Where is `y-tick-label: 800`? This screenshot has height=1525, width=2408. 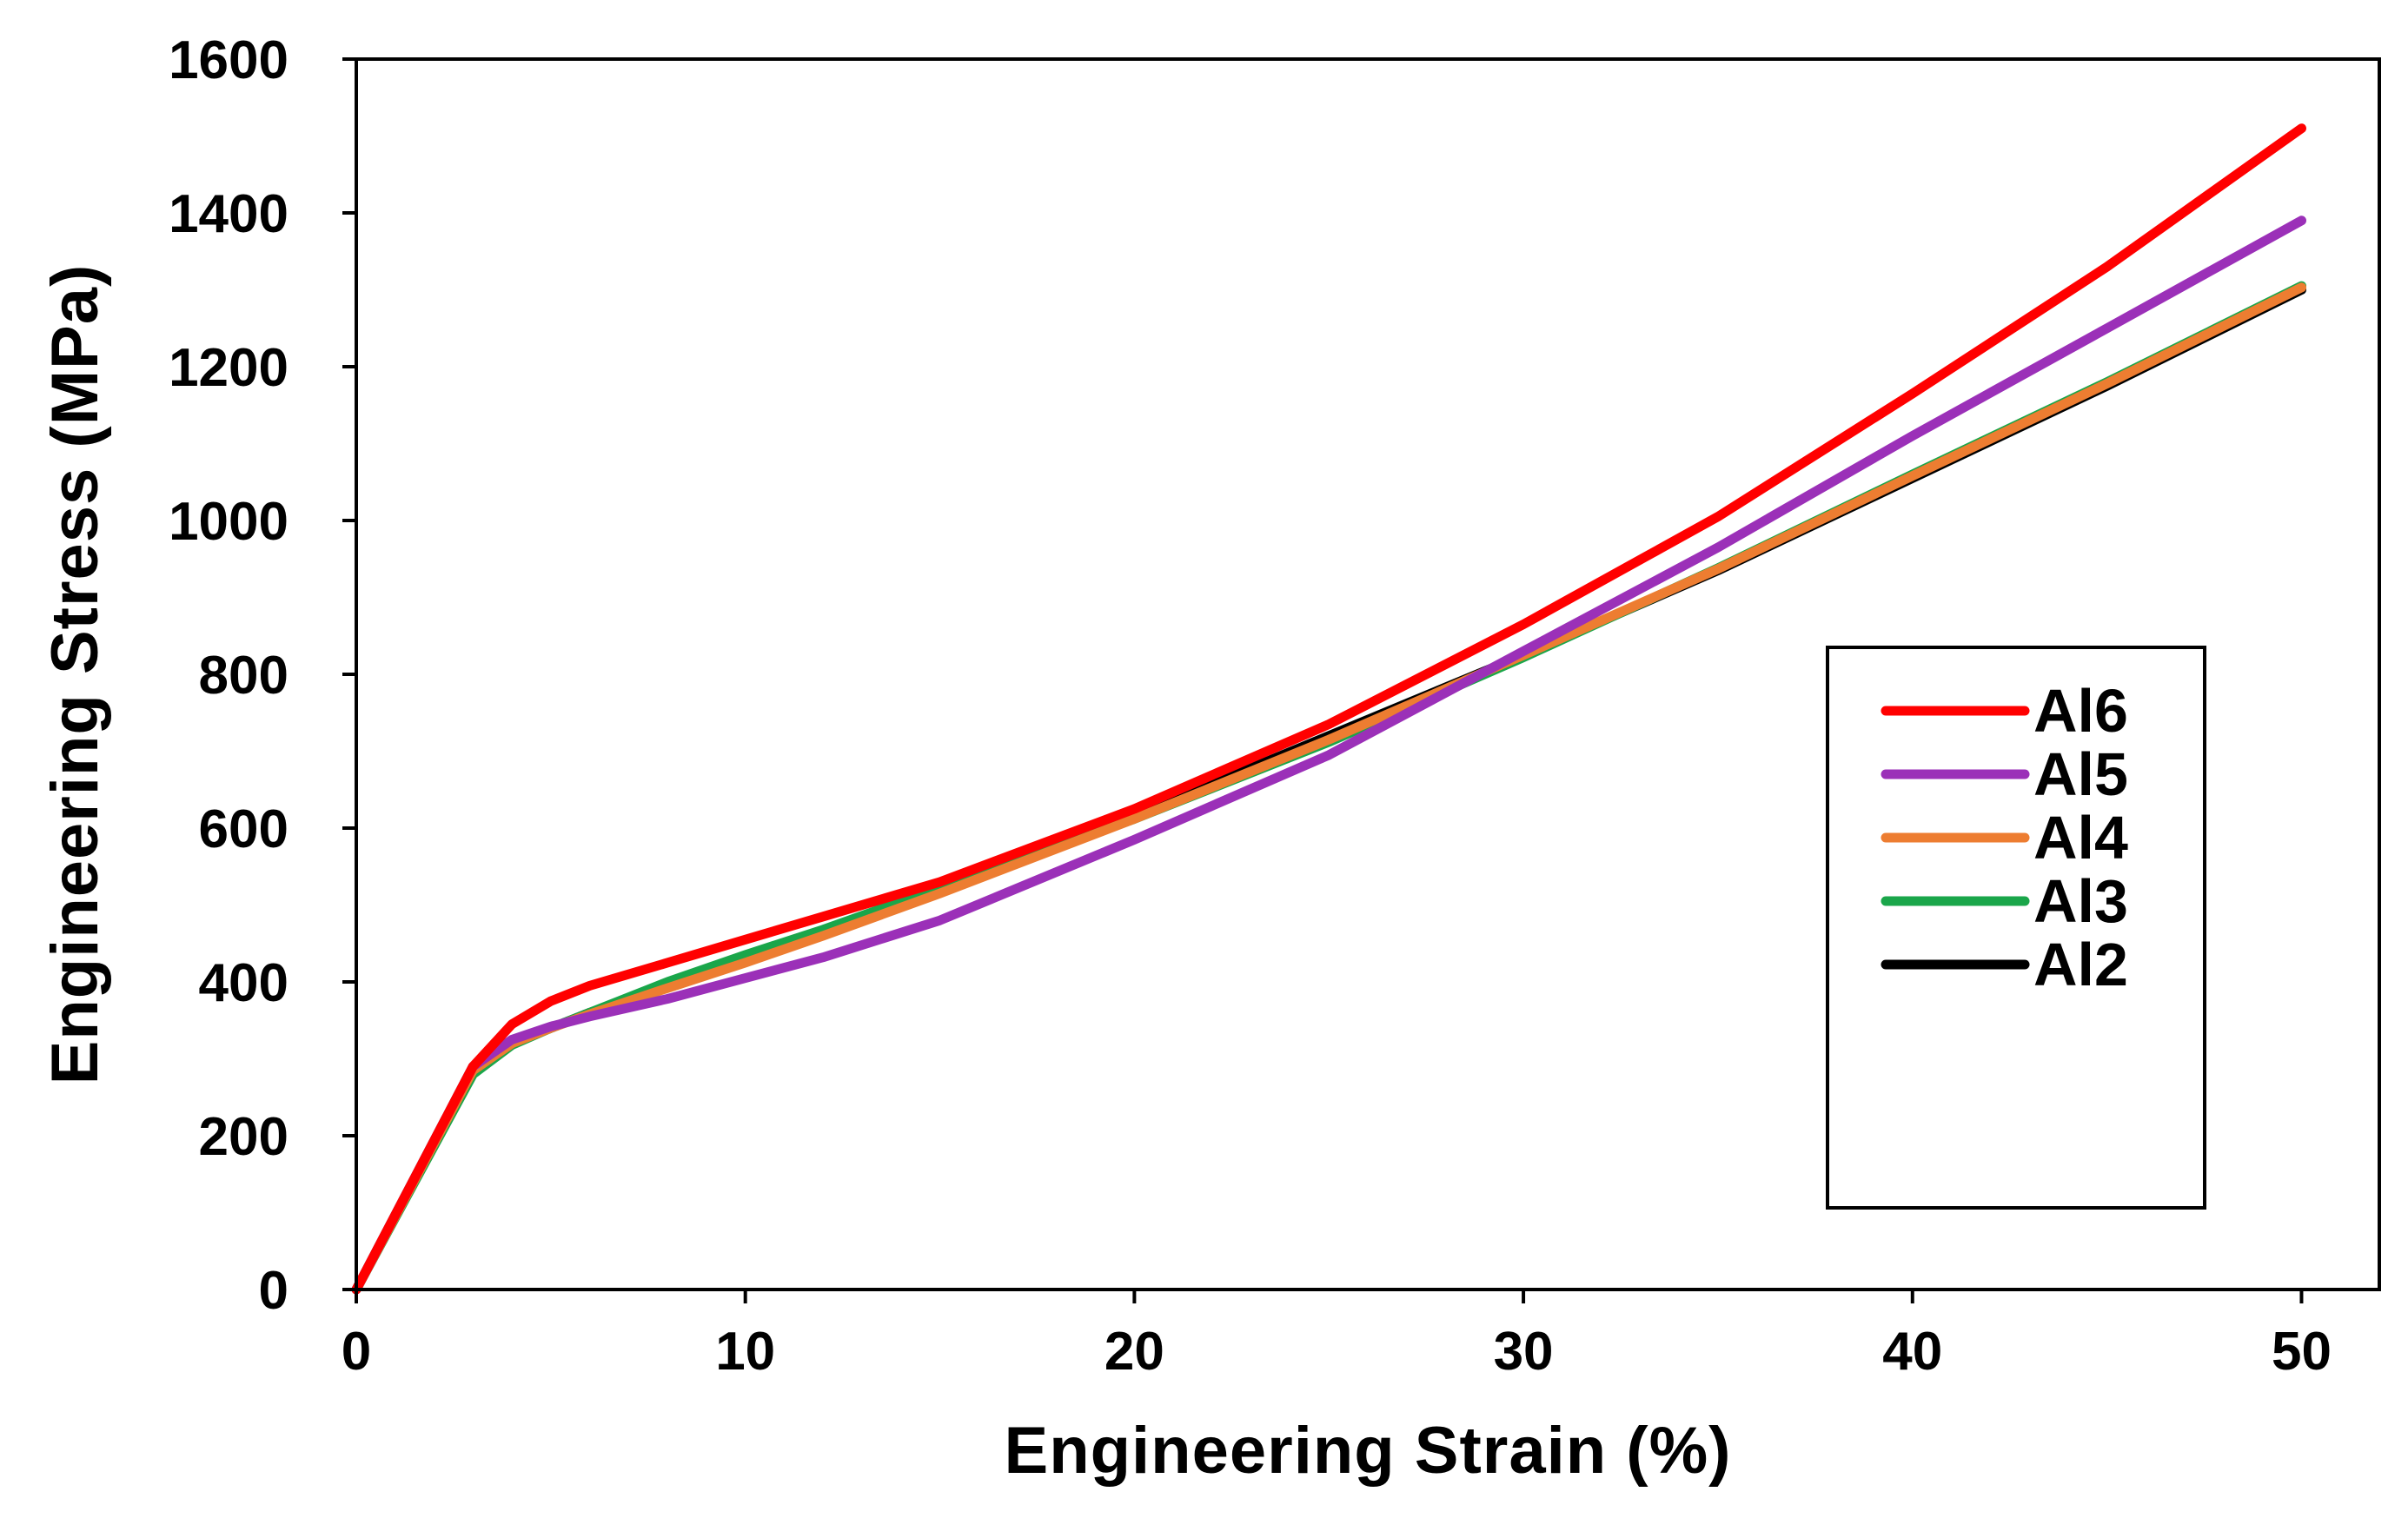
y-tick-label: 800 is located at coordinates (244, 676).